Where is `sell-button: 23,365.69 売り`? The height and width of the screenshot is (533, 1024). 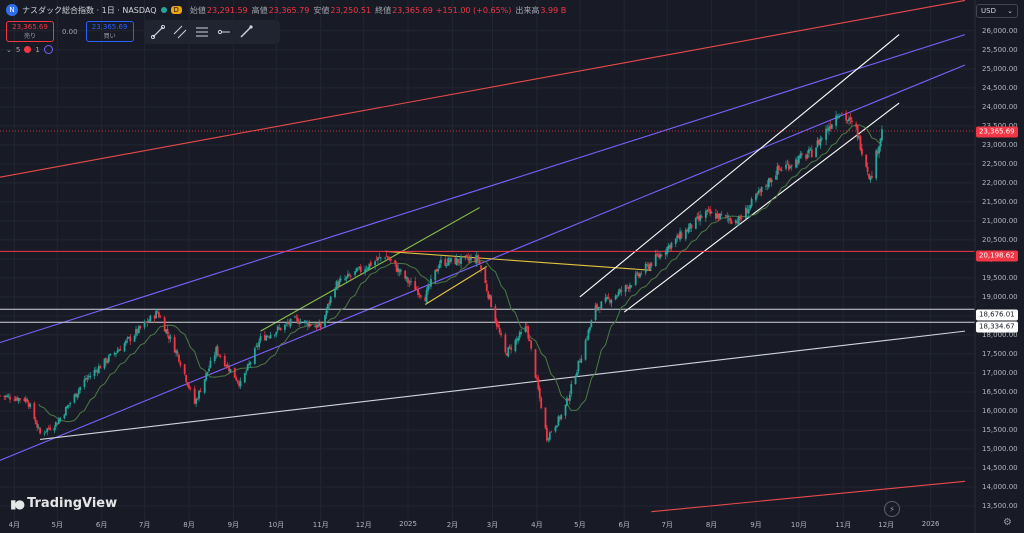
sell-button: 23,365.69 売り is located at coordinates (30, 31).